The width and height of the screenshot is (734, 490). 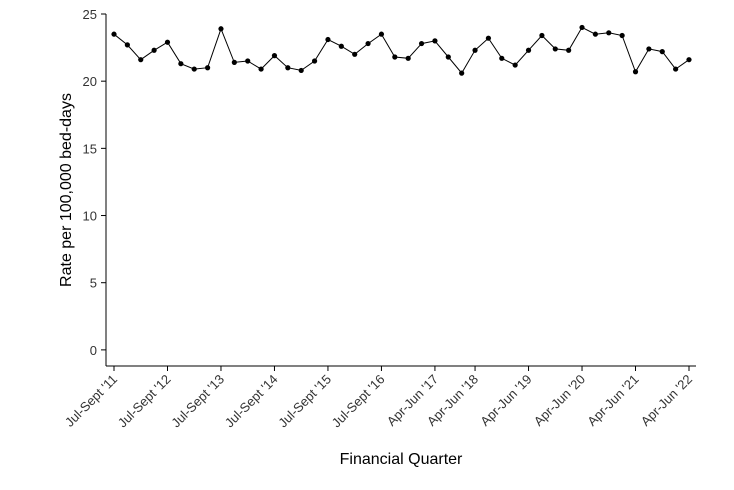 I want to click on y-tick-label: 25, so click(x=90, y=14).